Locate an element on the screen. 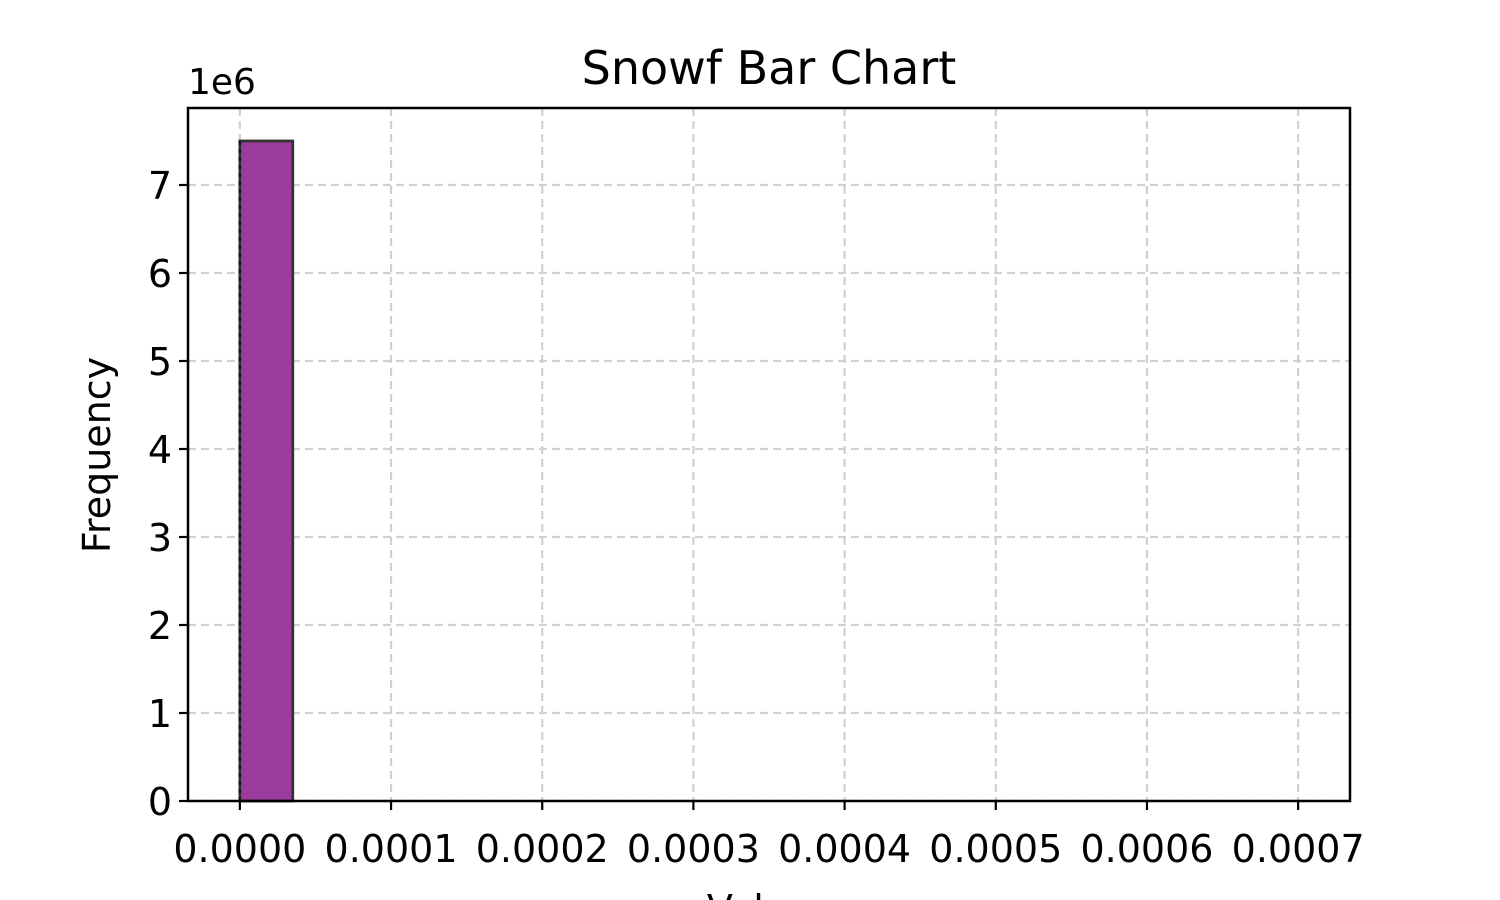 This screenshot has height=900, width=1500. bars is located at coordinates (266, 471).